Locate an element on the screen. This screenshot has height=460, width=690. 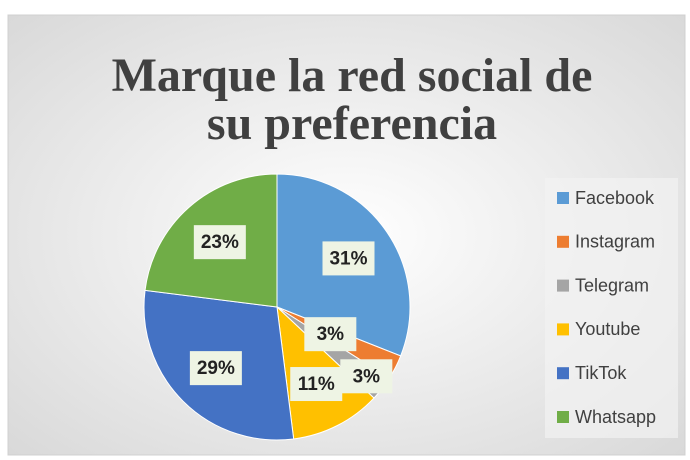
legend-label: Telegram is located at coordinates (612, 285).